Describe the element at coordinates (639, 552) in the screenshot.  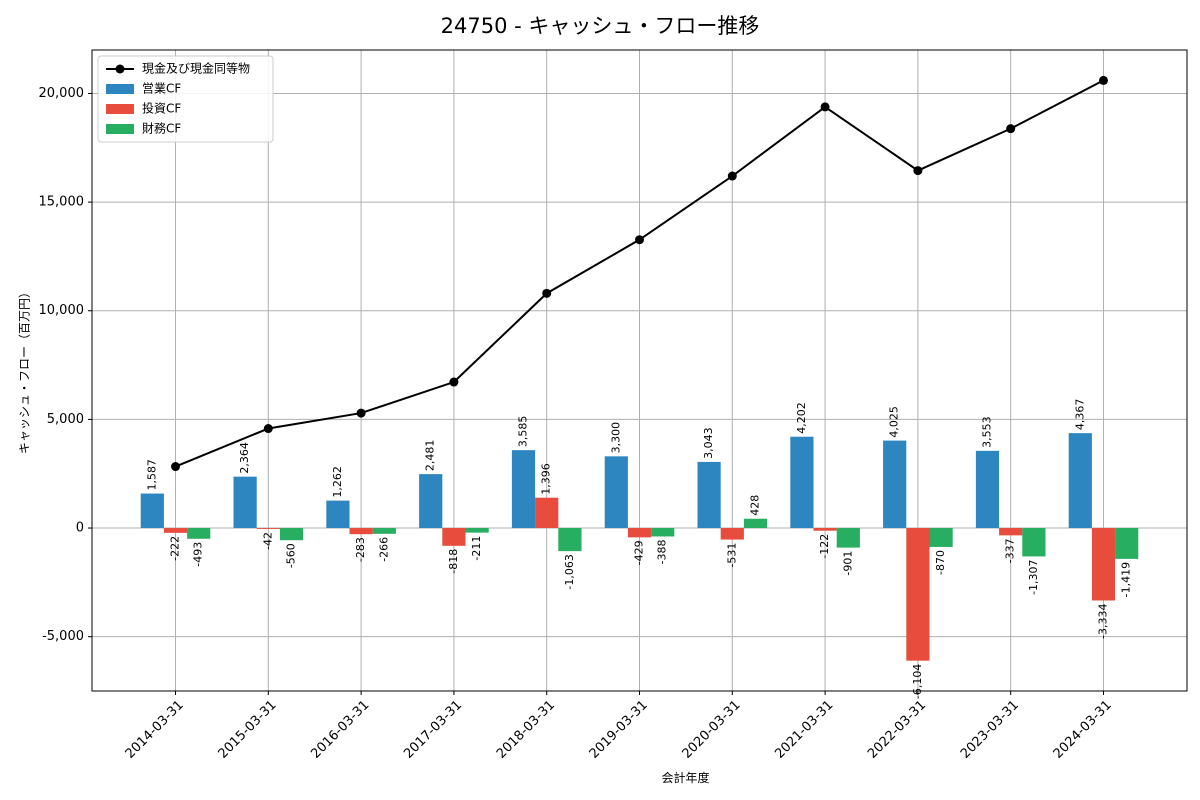
I see `bar-data-label: -429` at that location.